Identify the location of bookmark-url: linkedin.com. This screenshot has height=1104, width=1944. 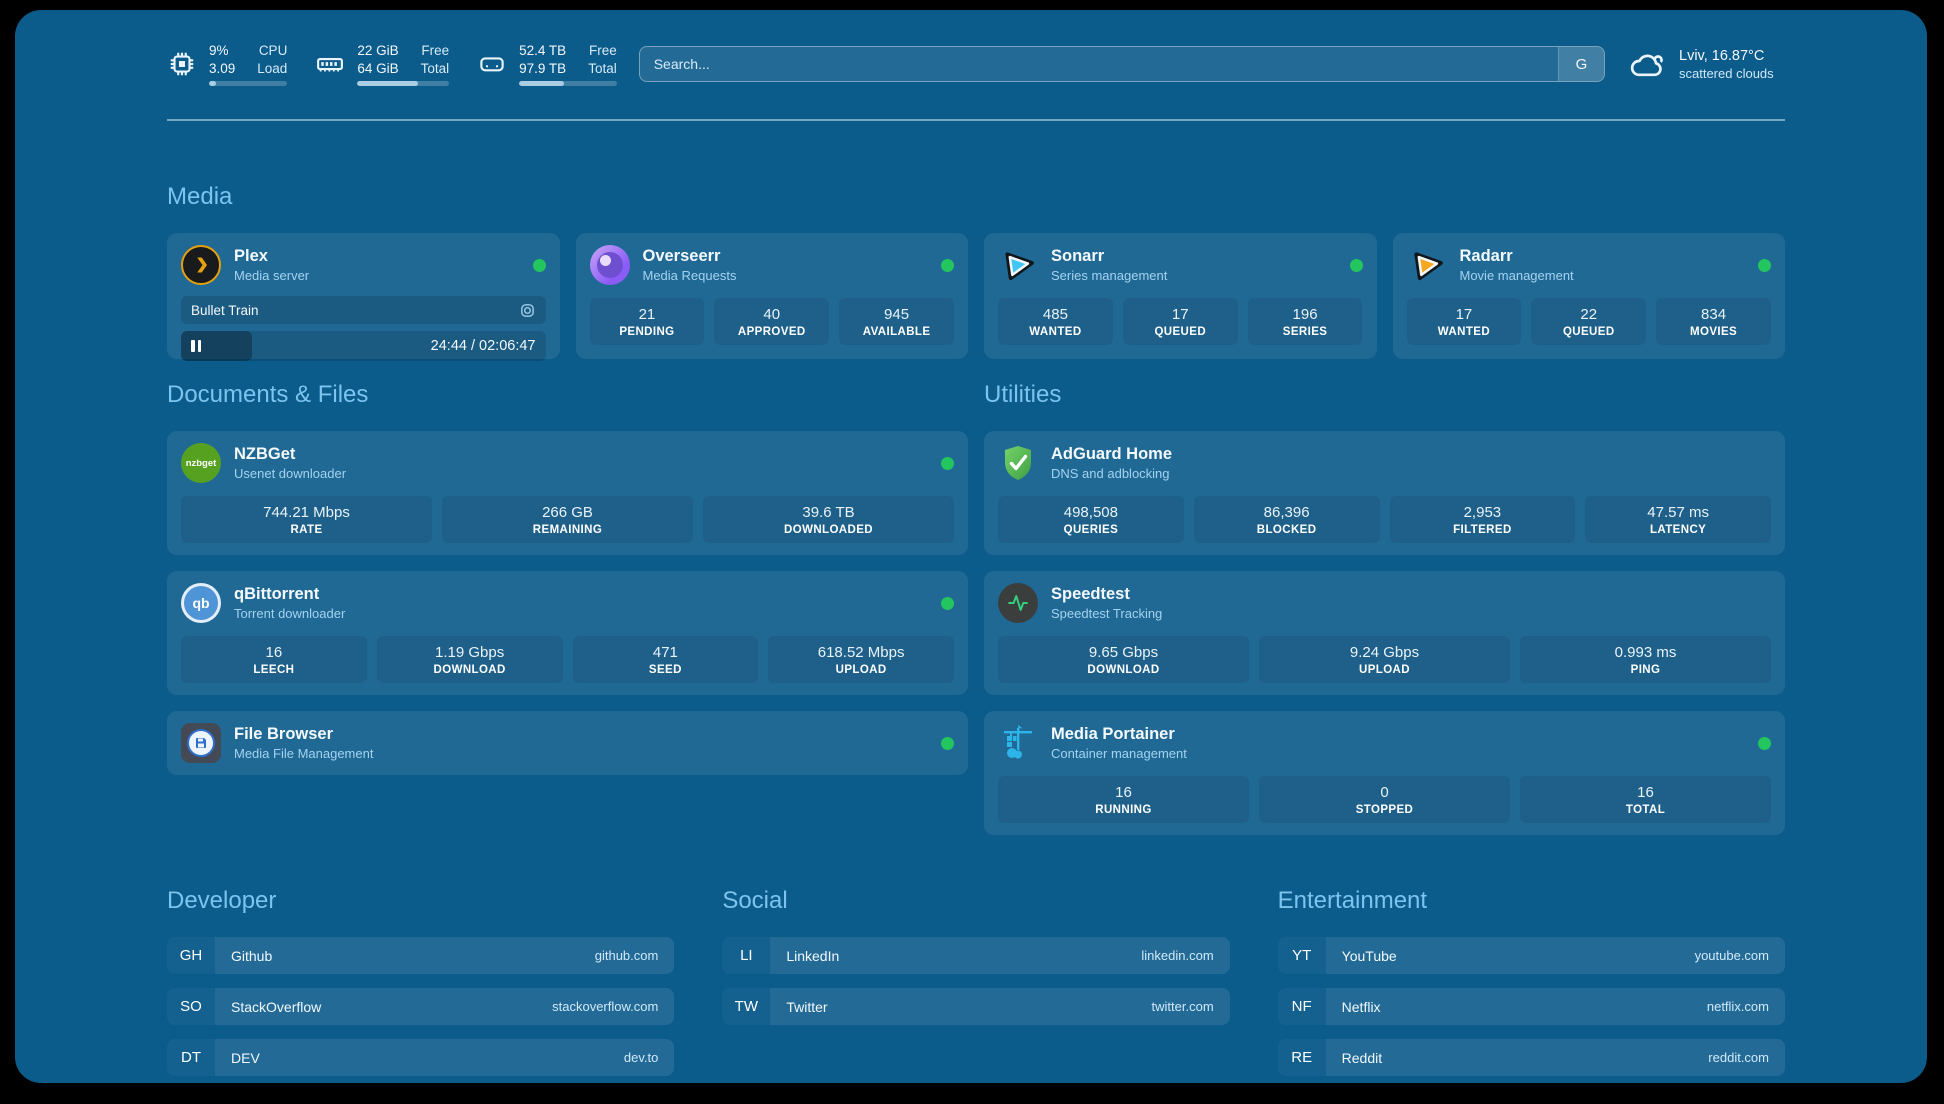
(1177, 955).